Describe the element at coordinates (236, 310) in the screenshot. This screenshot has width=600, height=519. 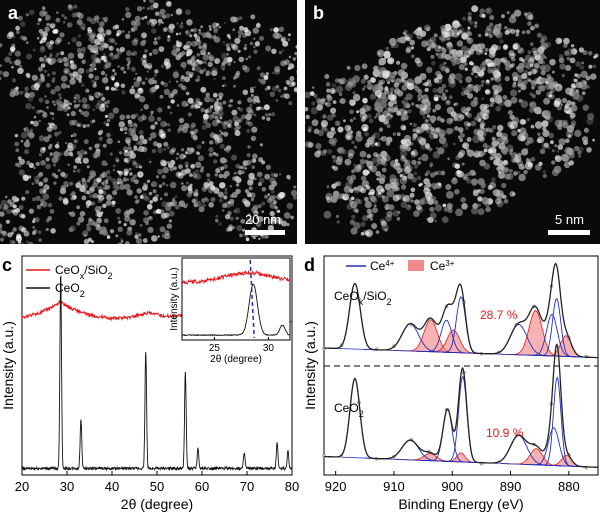
I see `inset-series-ceo2` at that location.